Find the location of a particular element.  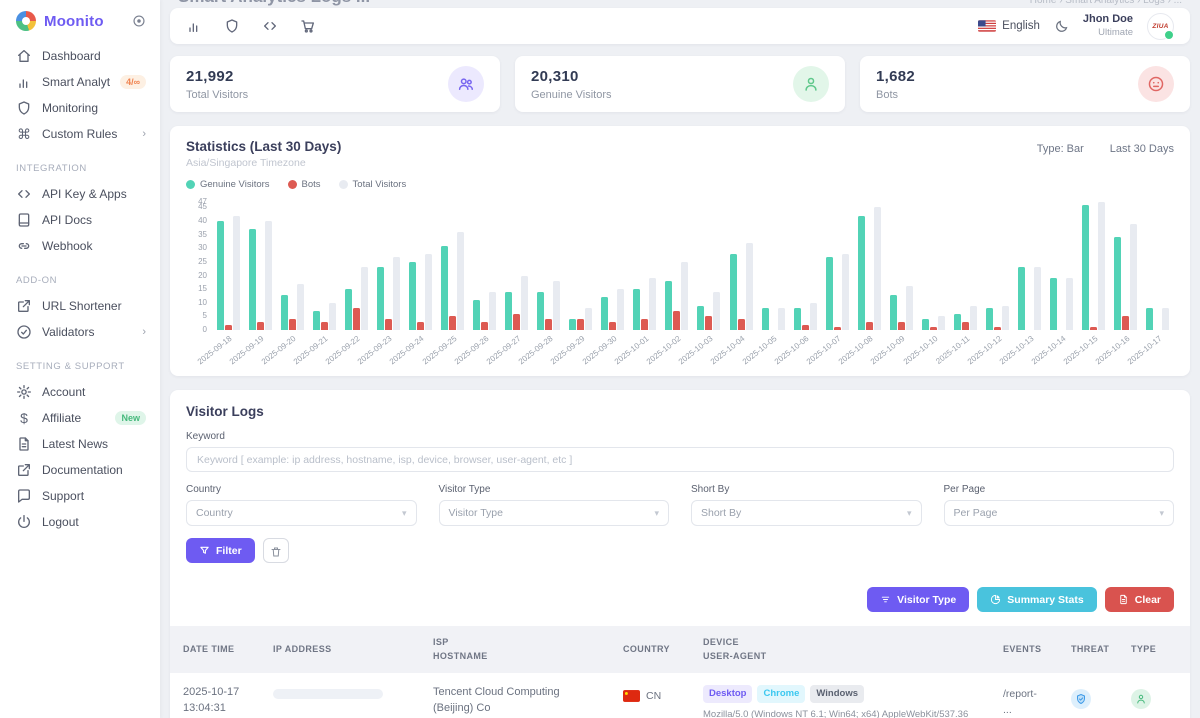

sidebar-item-support: Support is located at coordinates (80, 496).